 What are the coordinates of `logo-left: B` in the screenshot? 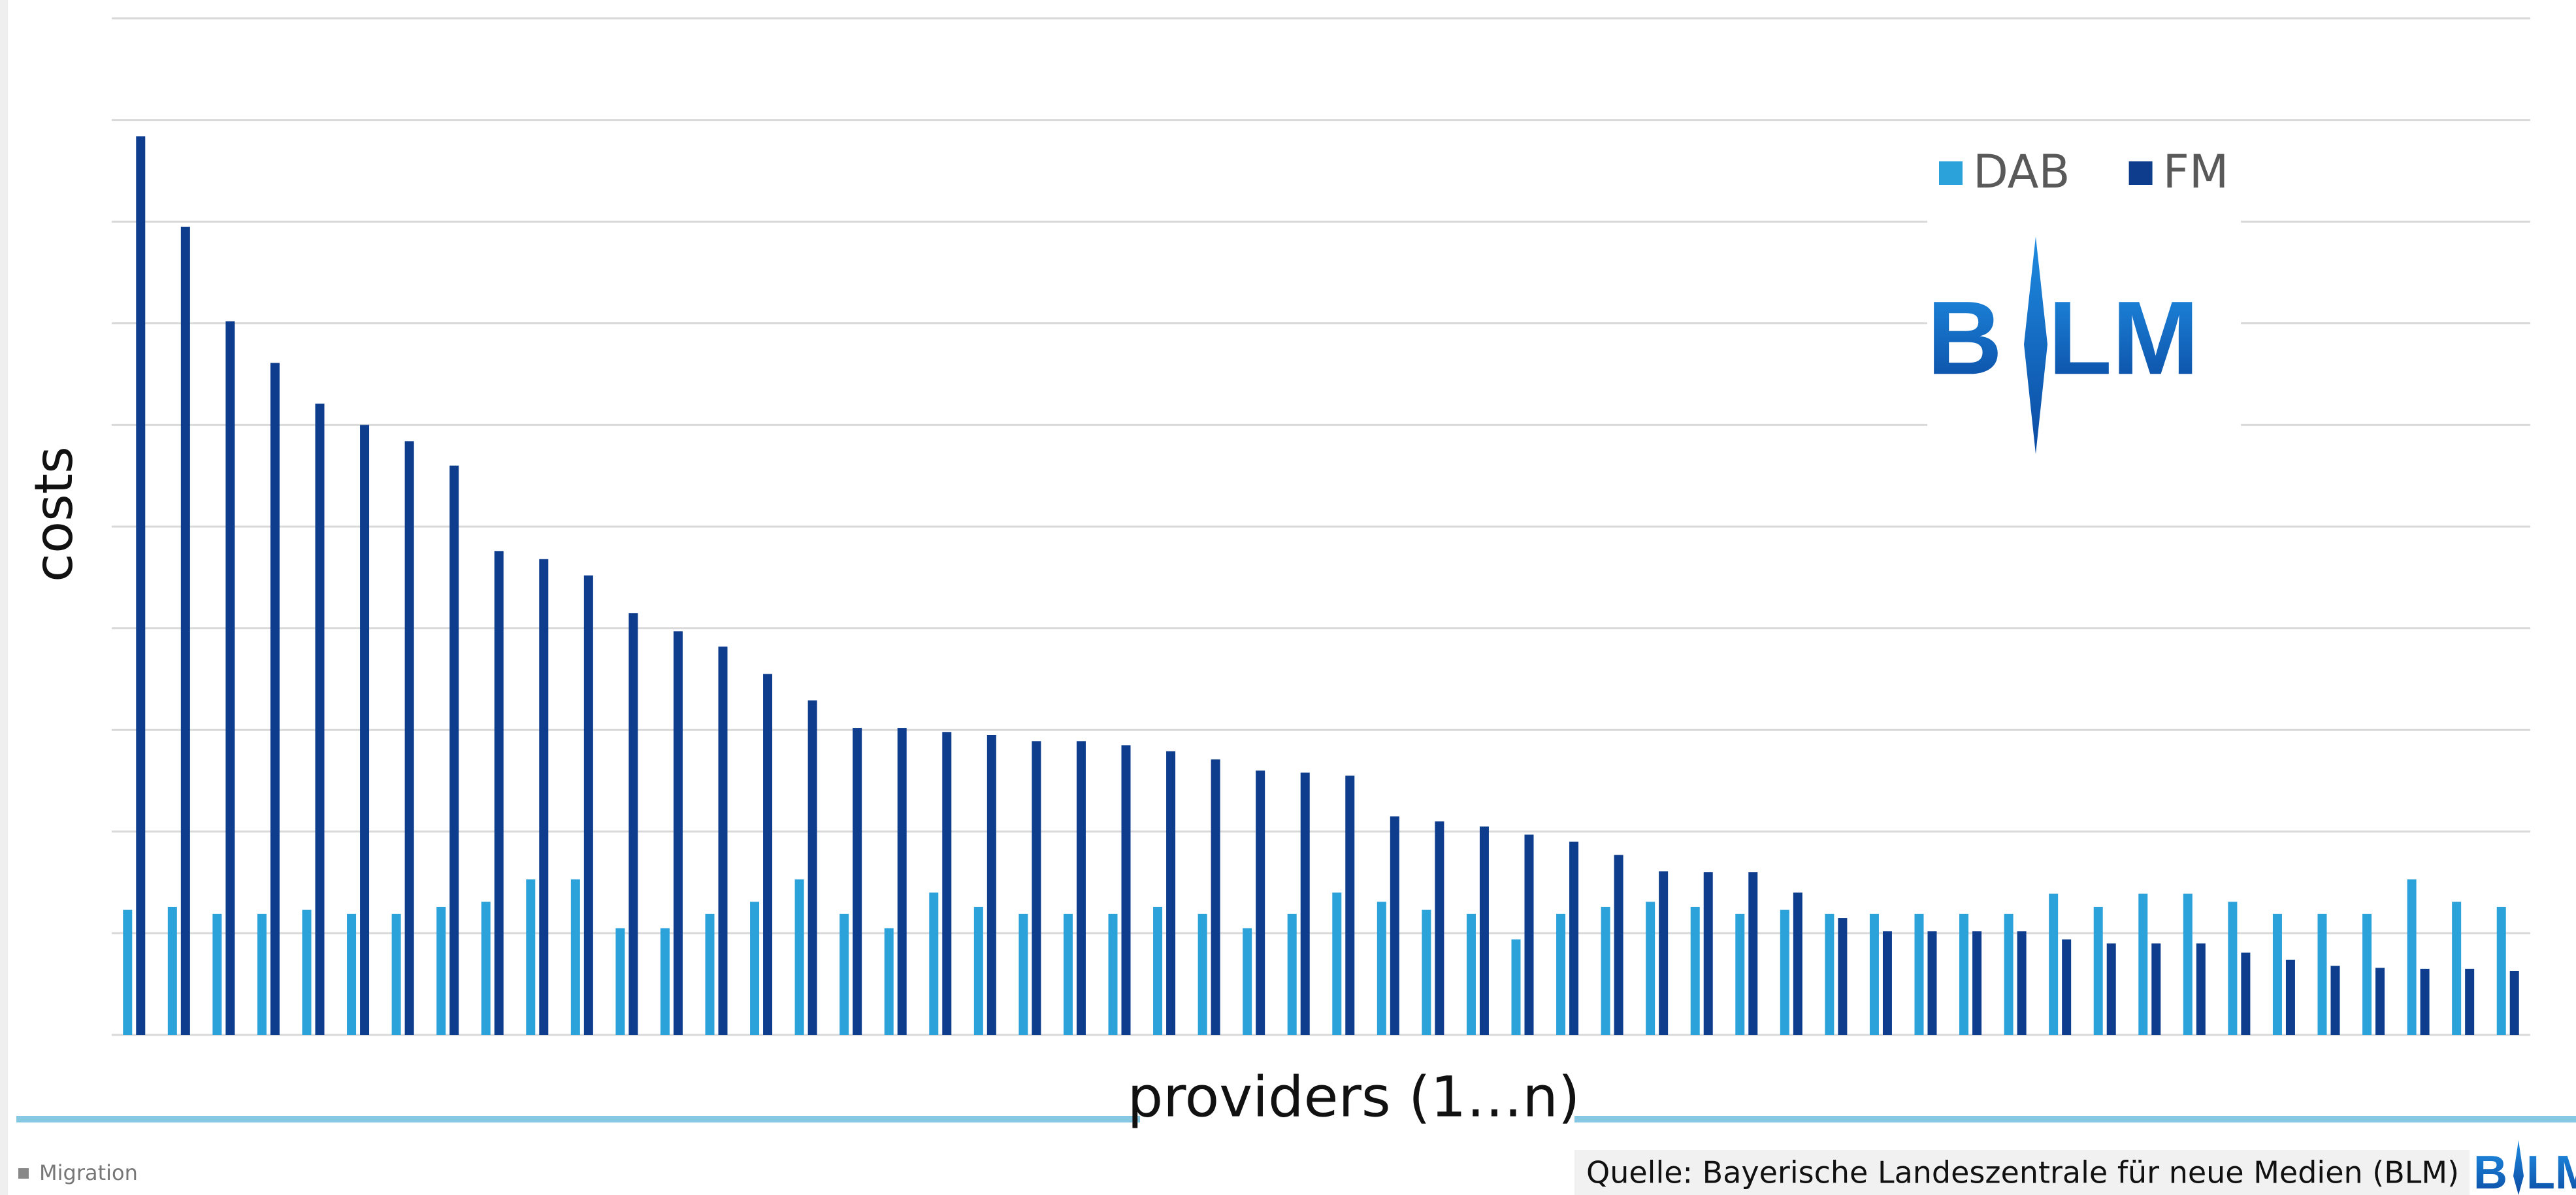 It's located at (1964, 337).